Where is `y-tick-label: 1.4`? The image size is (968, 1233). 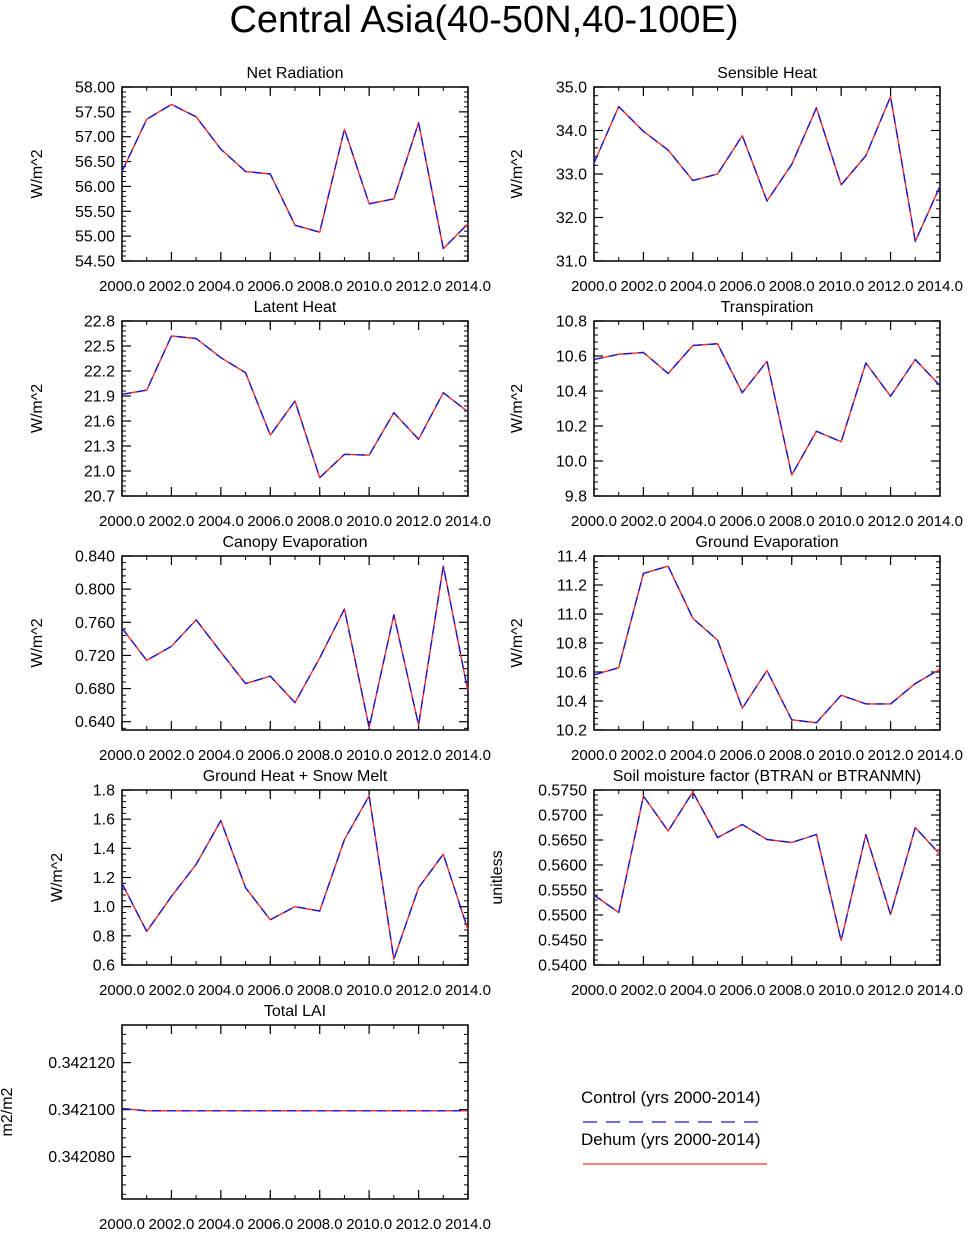 y-tick-label: 1.4 is located at coordinates (104, 849).